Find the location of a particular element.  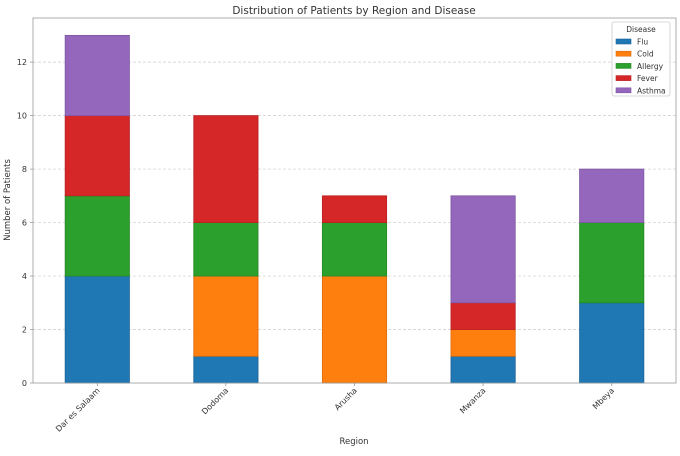

y-tick-label: 8 is located at coordinates (24, 169).